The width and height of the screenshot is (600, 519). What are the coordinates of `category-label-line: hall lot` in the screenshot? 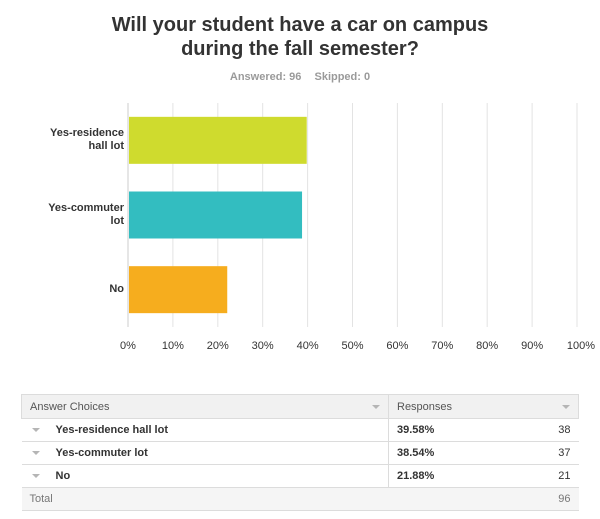 It's located at (106, 146).